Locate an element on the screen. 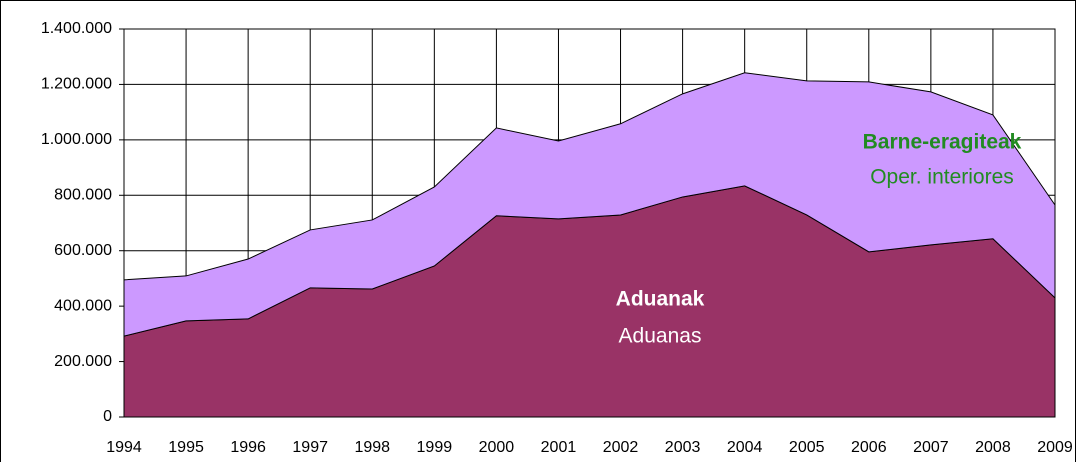  x-tick-label: 2009 is located at coordinates (1055, 447).